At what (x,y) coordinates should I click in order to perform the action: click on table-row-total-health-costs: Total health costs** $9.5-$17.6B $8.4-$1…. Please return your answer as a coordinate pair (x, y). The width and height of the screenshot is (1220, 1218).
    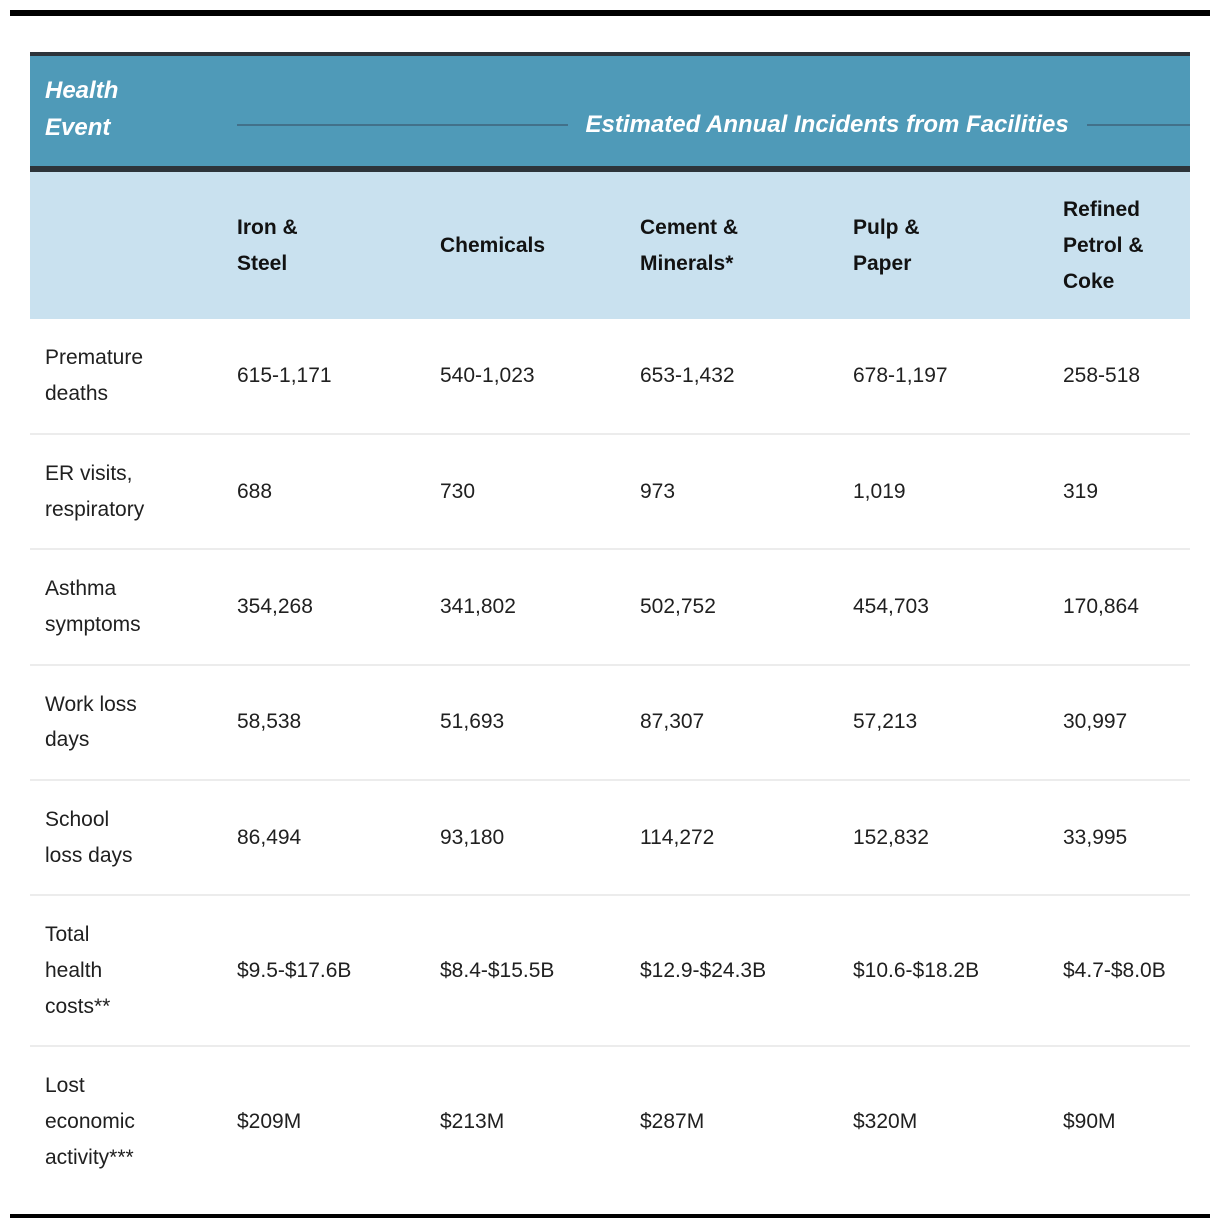
    Looking at the image, I should click on (610, 970).